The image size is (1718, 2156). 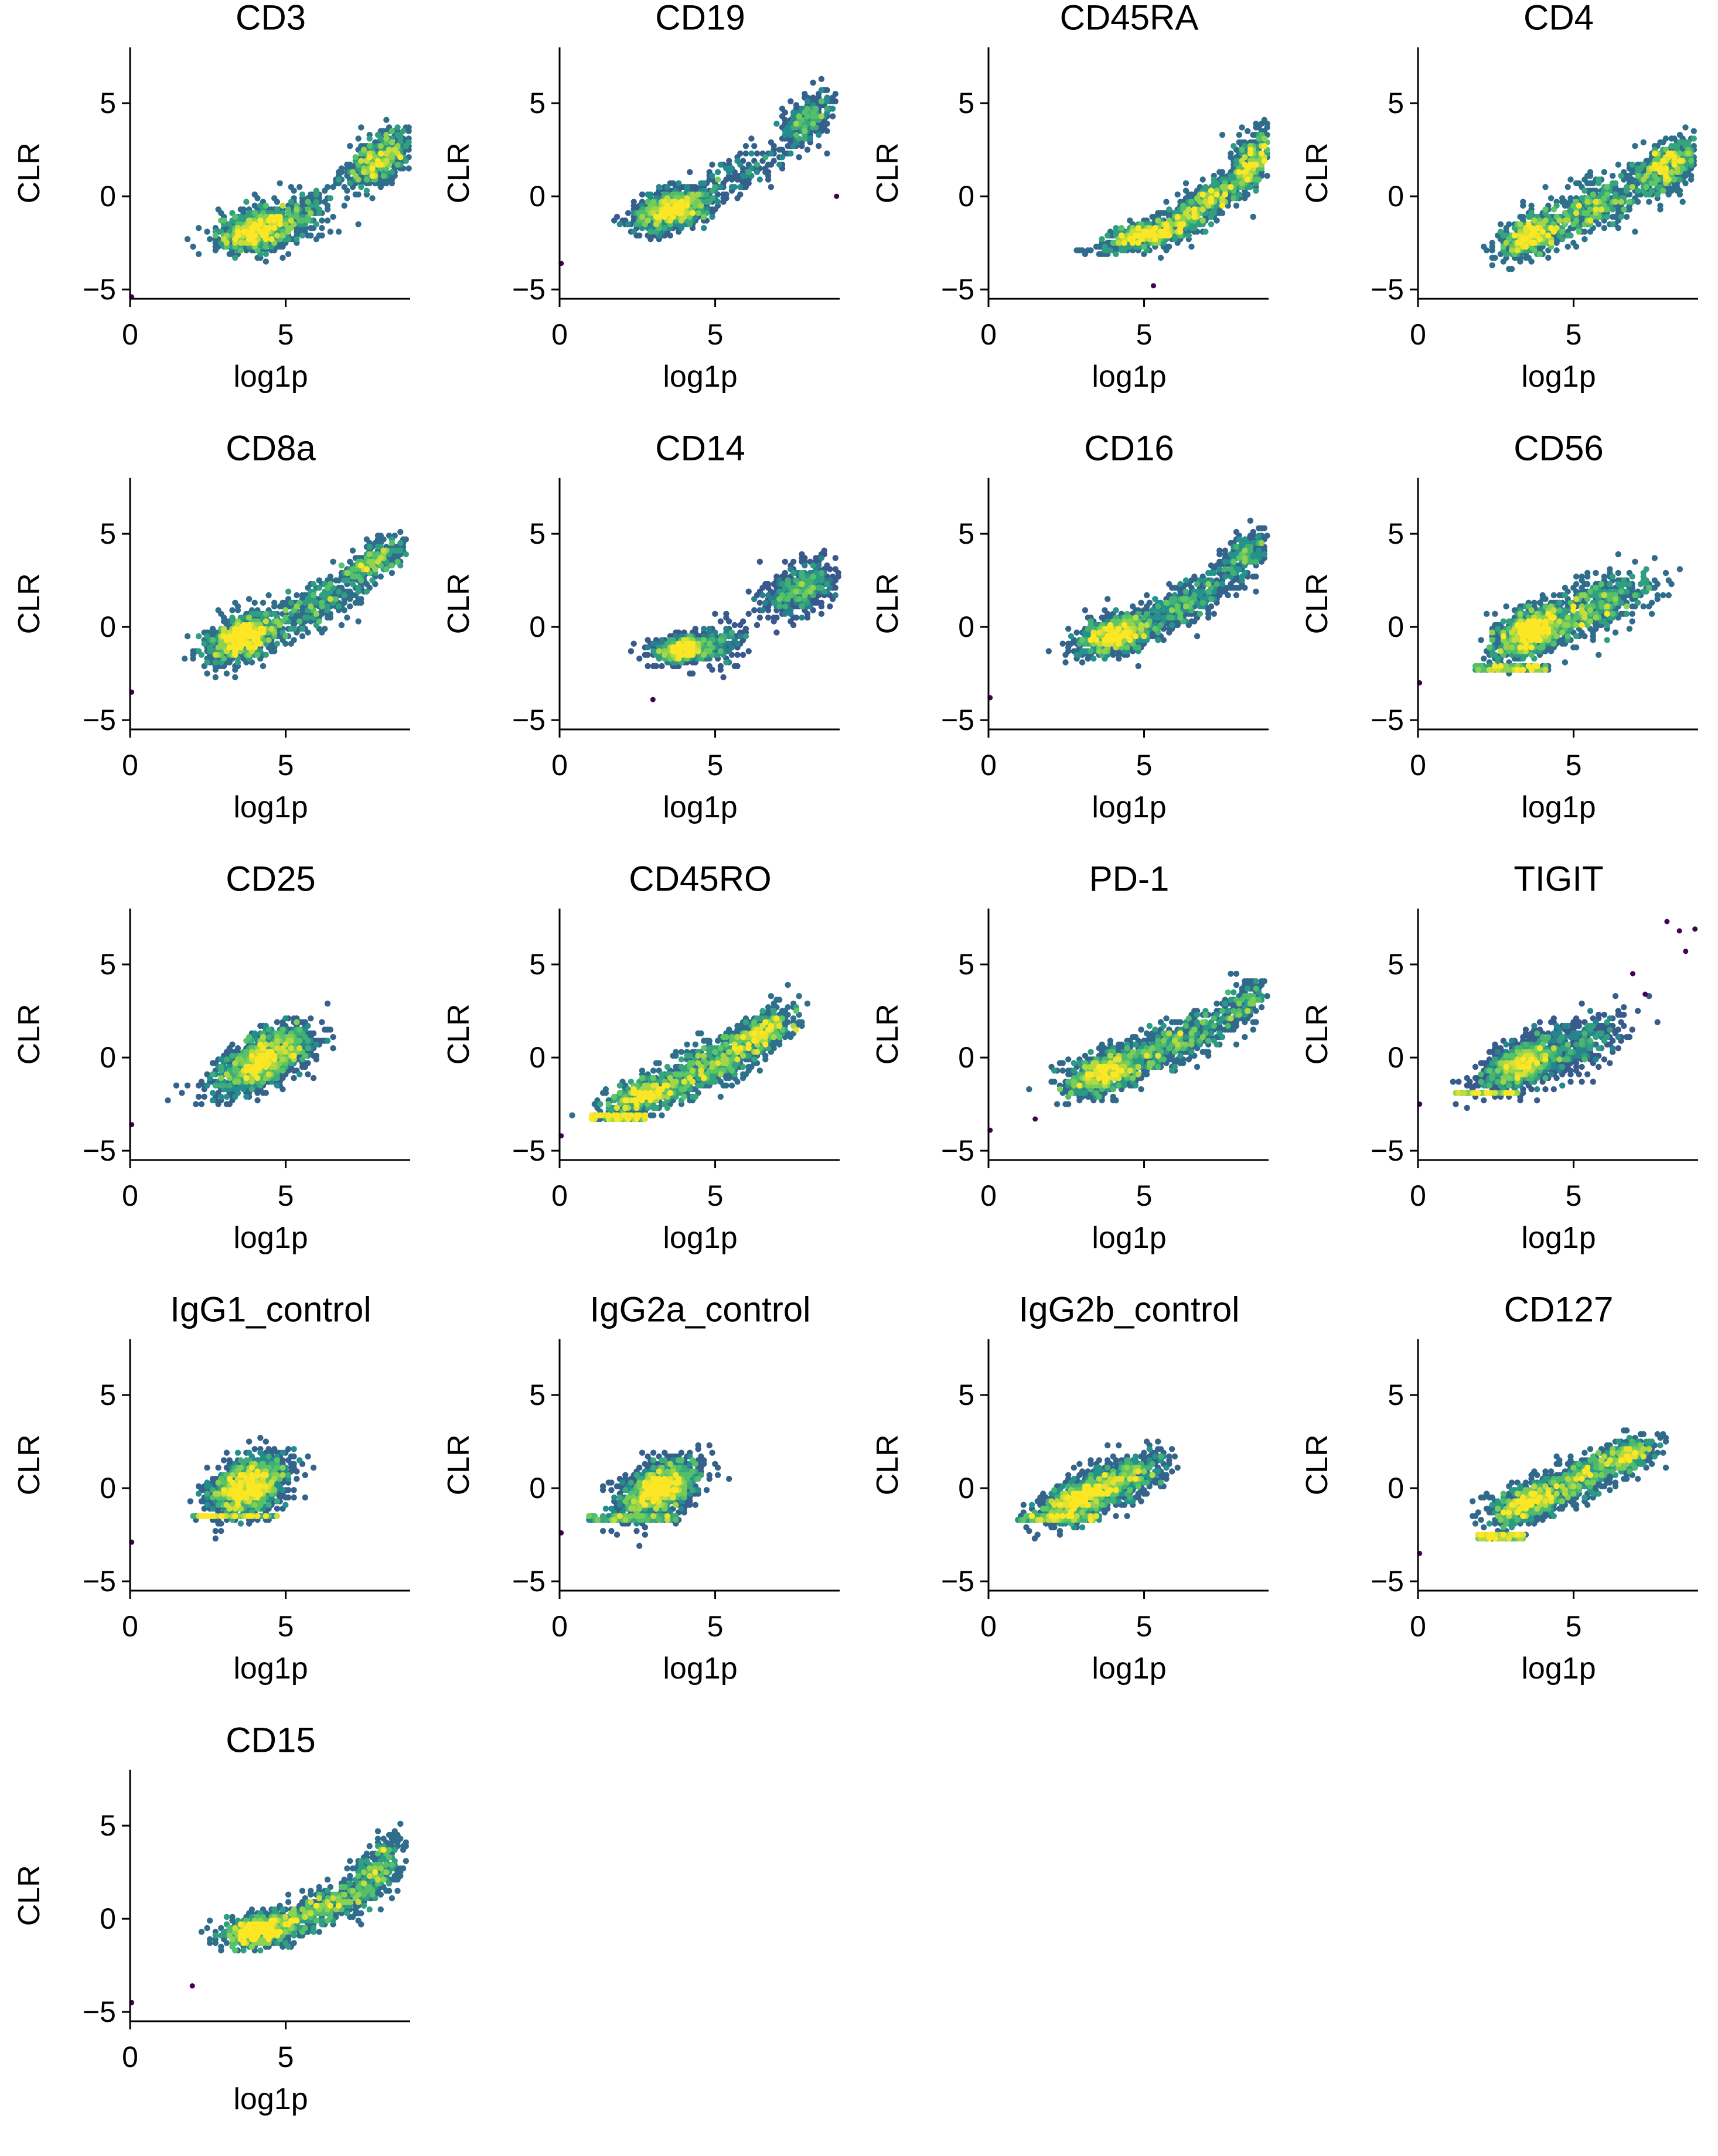 What do you see at coordinates (1129, 377) in the screenshot?
I see `x-axis-label: log1p` at bounding box center [1129, 377].